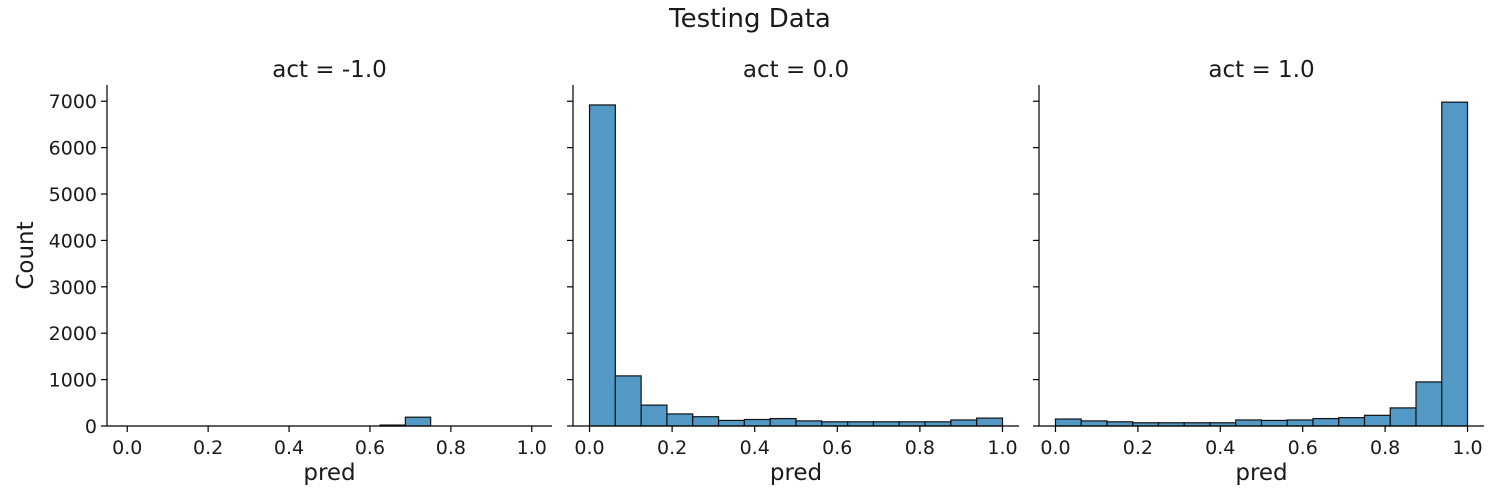  I want to click on y-tick-label: 4000, so click(73, 241).